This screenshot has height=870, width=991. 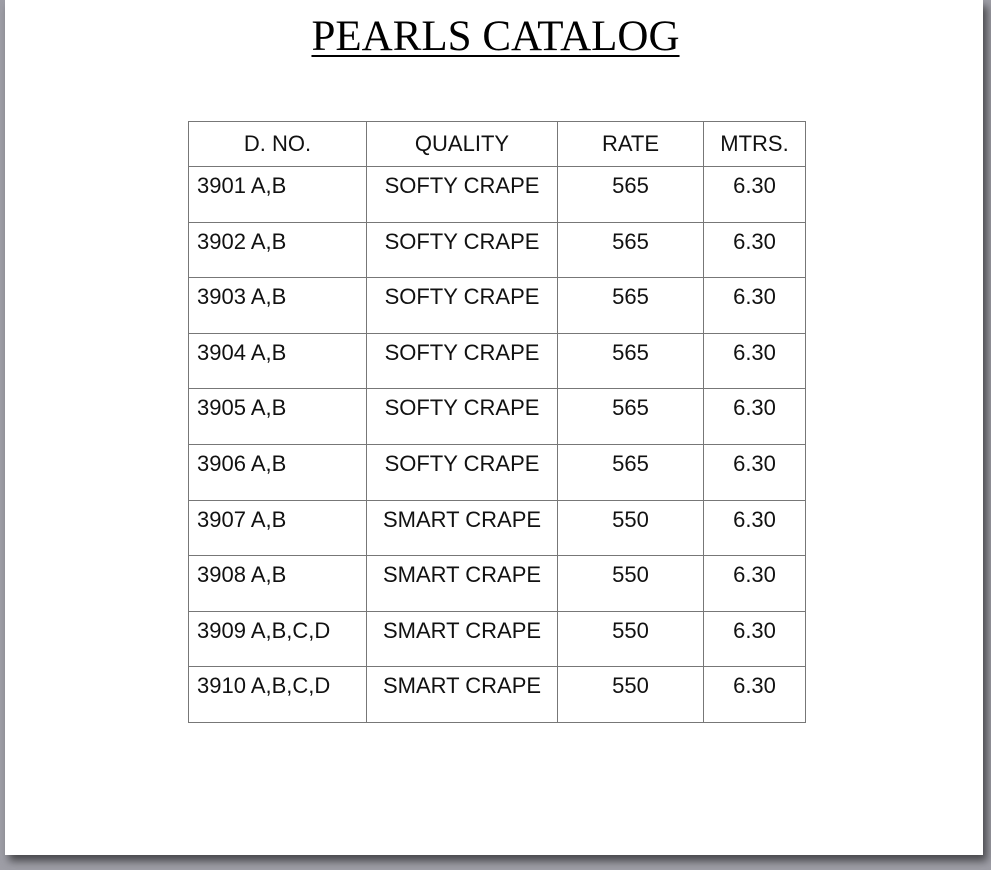 I want to click on table-cell: 3904 A,B, so click(x=277, y=361).